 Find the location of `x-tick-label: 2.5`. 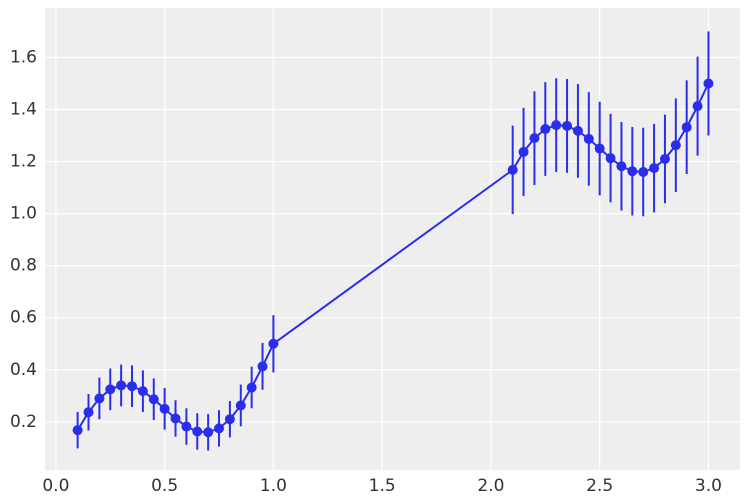

x-tick-label: 2.5 is located at coordinates (599, 486).